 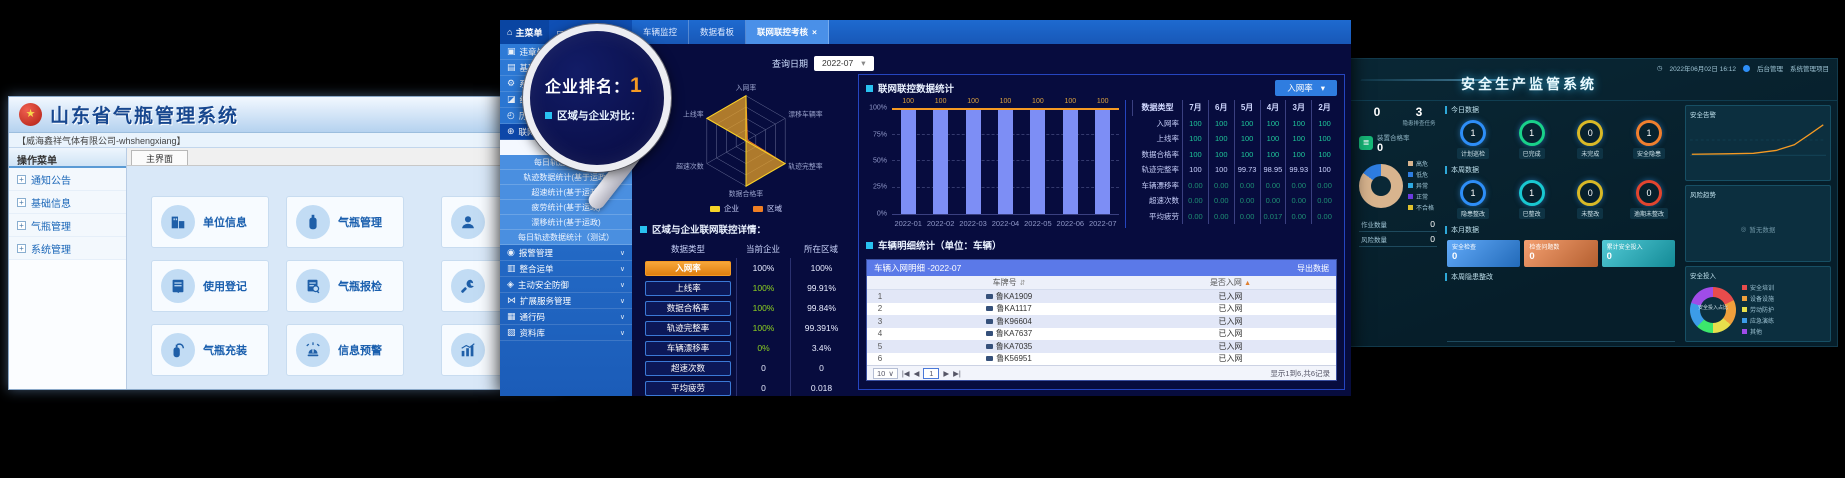 I want to click on query-date-select: 2022-07 ▾, so click(x=844, y=63).